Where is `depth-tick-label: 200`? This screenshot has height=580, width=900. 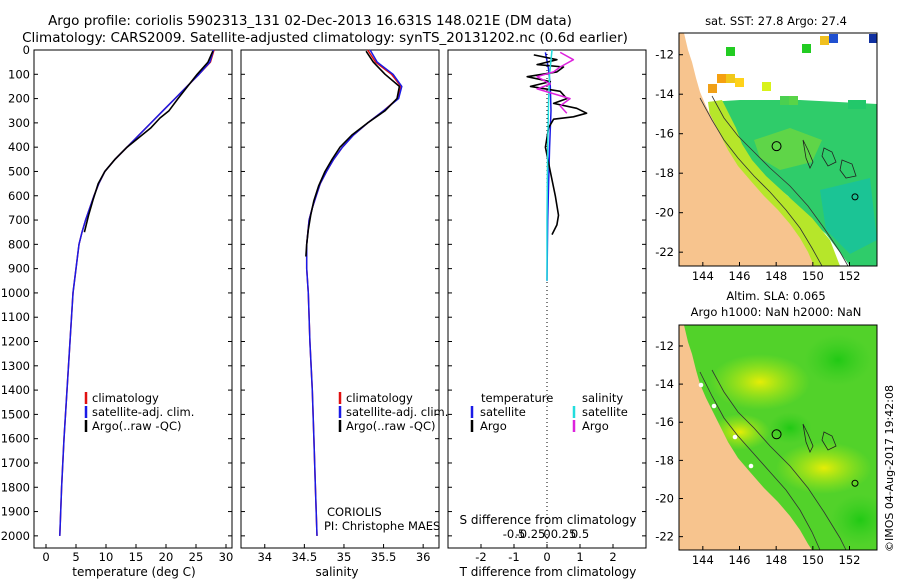 depth-tick-label: 200 is located at coordinates (19, 99).